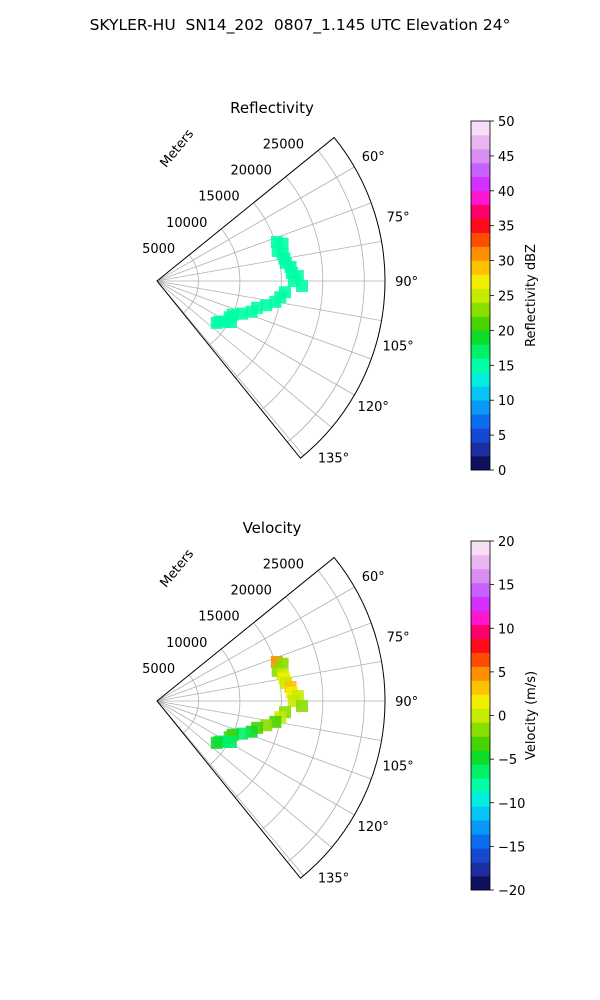  I want to click on colorbar-label: Velocity (m/s), so click(531, 715).